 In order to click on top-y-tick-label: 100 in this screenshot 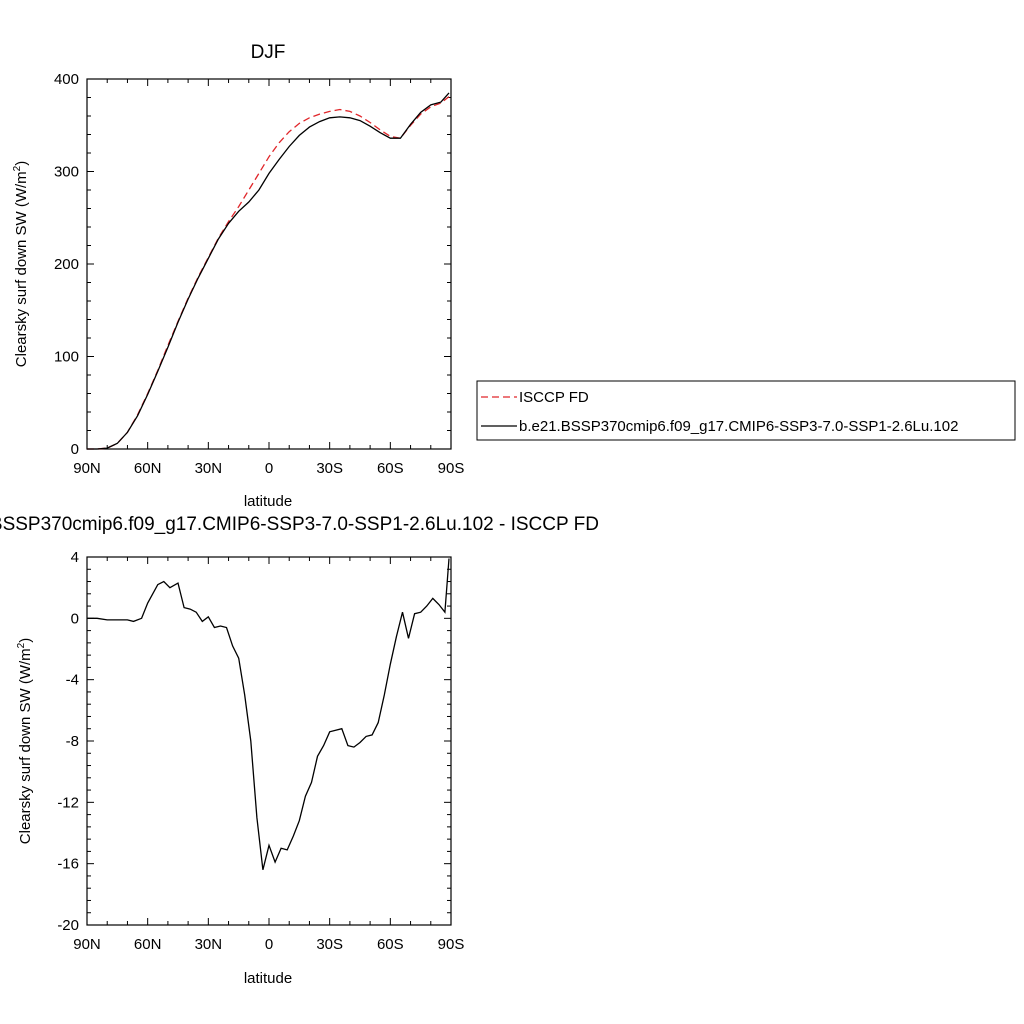, I will do `click(66, 357)`.